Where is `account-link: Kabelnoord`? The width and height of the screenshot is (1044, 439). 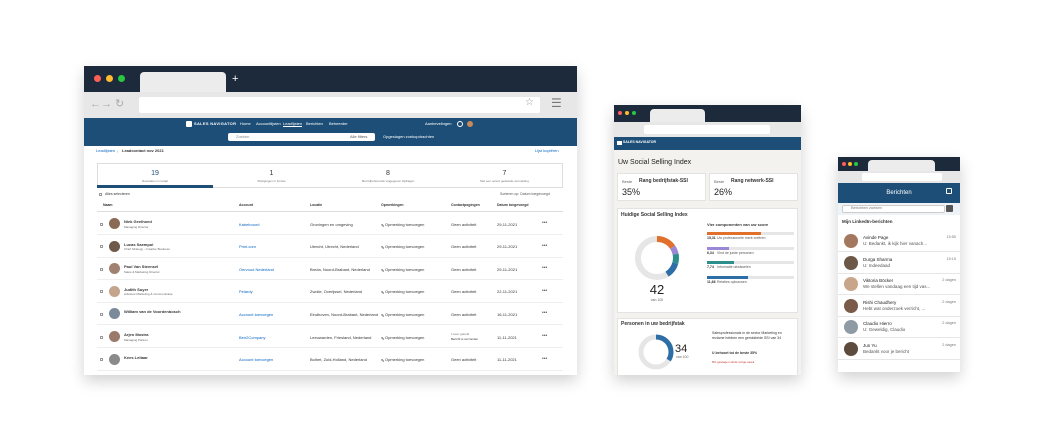
account-link: Kabelnoord is located at coordinates (249, 224).